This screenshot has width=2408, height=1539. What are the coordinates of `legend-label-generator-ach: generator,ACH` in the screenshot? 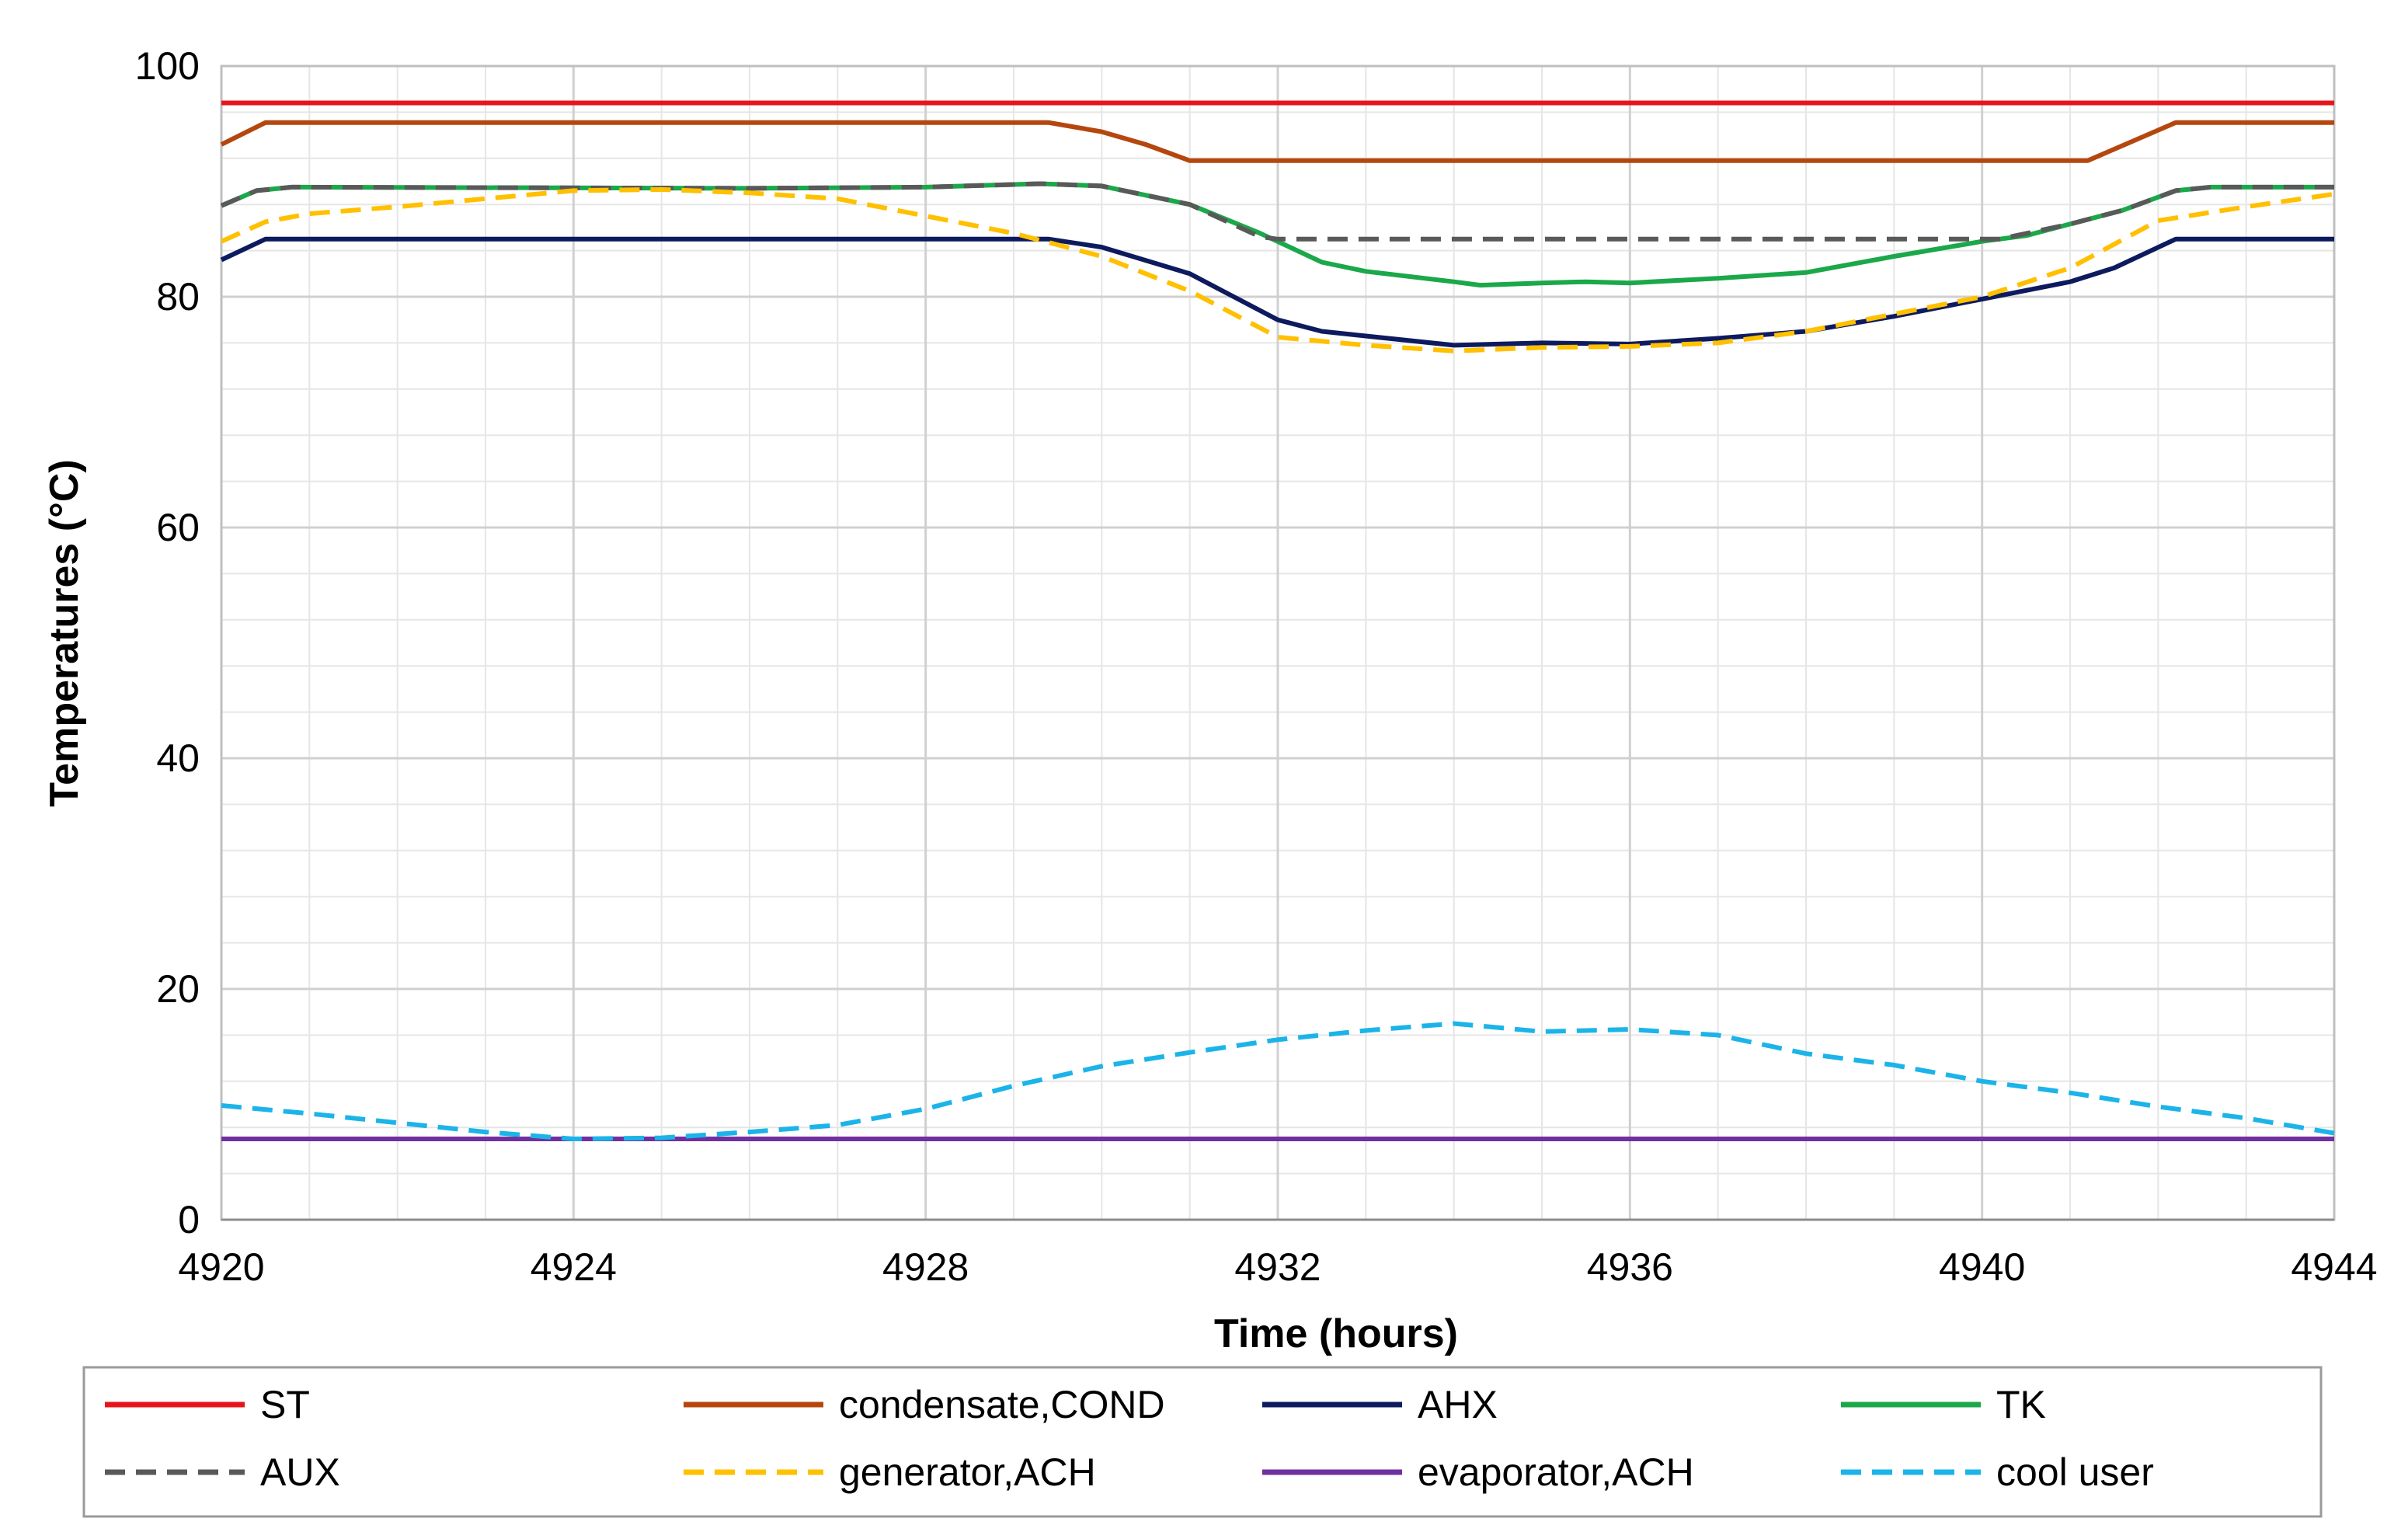 It's located at (967, 1472).